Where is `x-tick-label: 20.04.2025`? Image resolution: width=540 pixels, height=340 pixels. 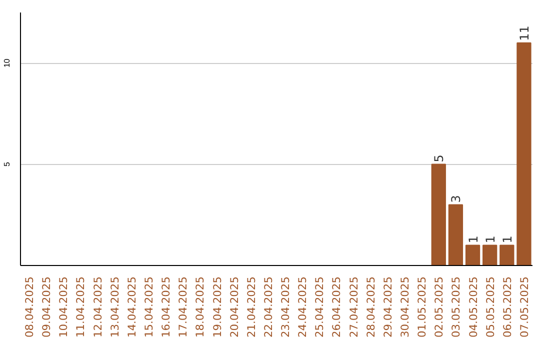
x-tick-label: 20.04.2025 is located at coordinates (234, 307).